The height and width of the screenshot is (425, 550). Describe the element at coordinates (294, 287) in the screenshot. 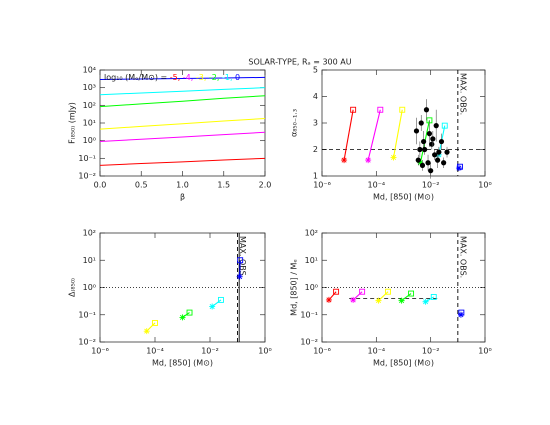

I see `y-axis-label: Md, [850] / Mₑ` at that location.